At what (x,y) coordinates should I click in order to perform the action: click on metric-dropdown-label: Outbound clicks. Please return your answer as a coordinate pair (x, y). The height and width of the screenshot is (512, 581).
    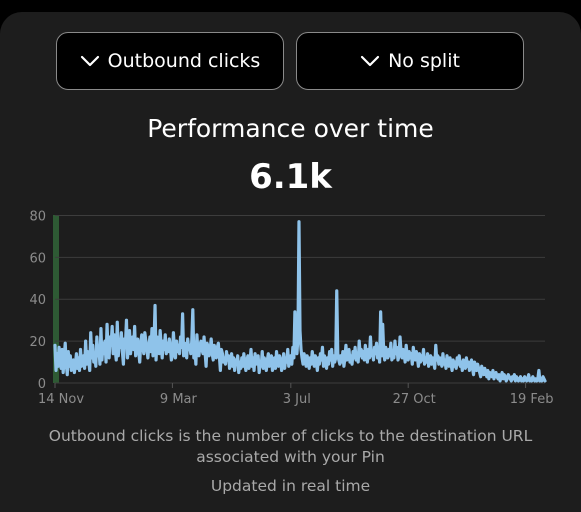
    Looking at the image, I should click on (184, 61).